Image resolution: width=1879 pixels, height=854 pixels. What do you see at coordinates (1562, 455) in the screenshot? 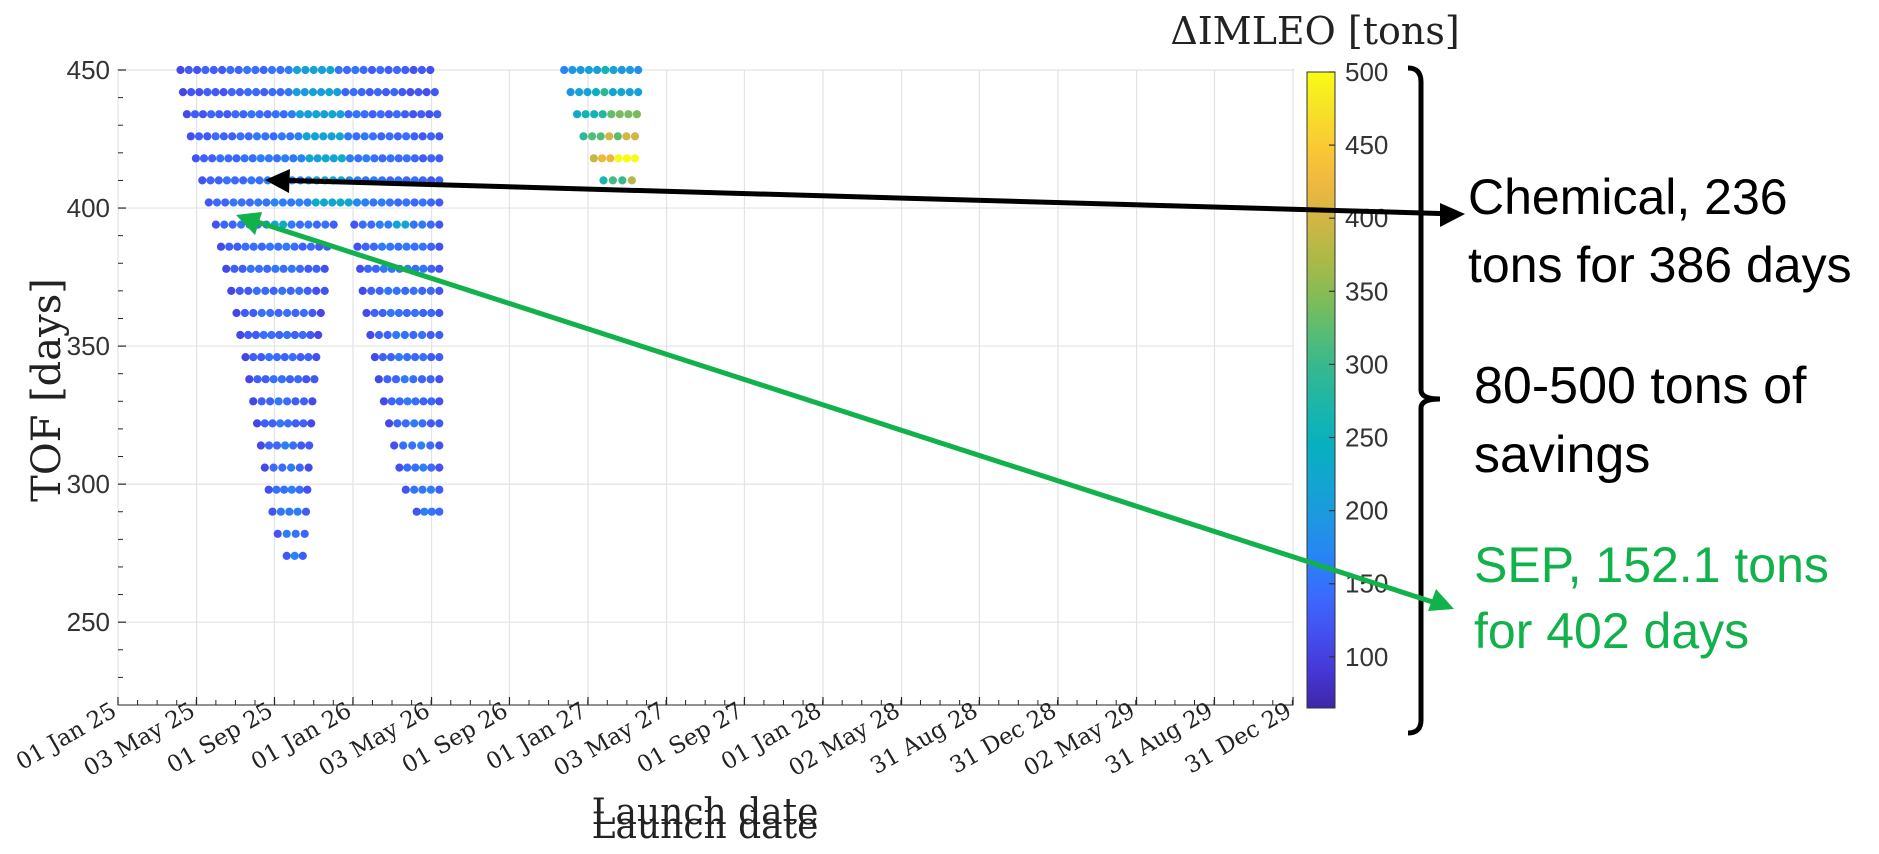
I see `savings-label-line2: savings` at bounding box center [1562, 455].